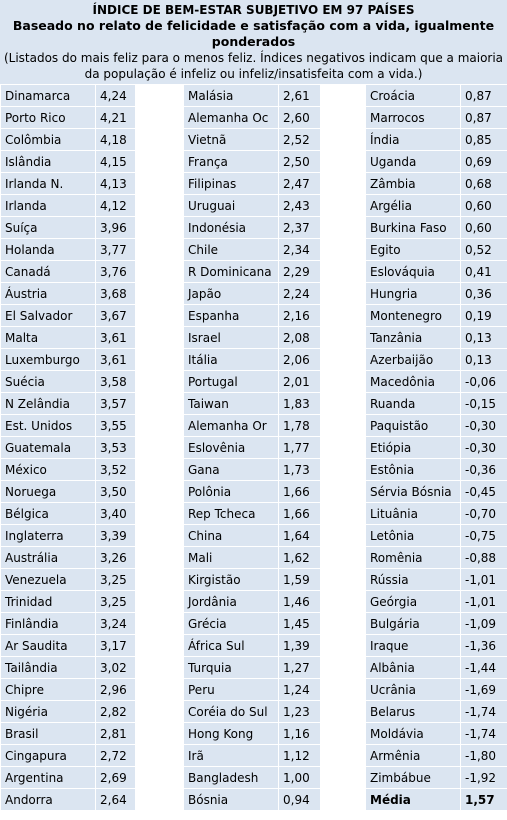  What do you see at coordinates (115, 513) in the screenshot?
I see `score-cell: 3,40` at bounding box center [115, 513].